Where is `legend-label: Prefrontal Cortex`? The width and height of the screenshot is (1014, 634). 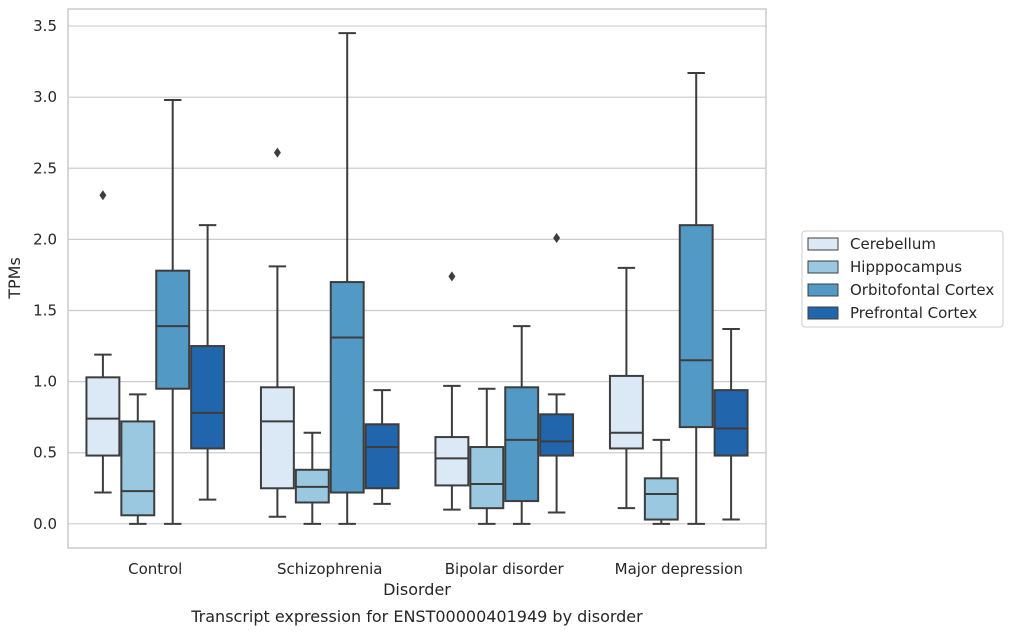
legend-label: Prefrontal Cortex is located at coordinates (913, 313).